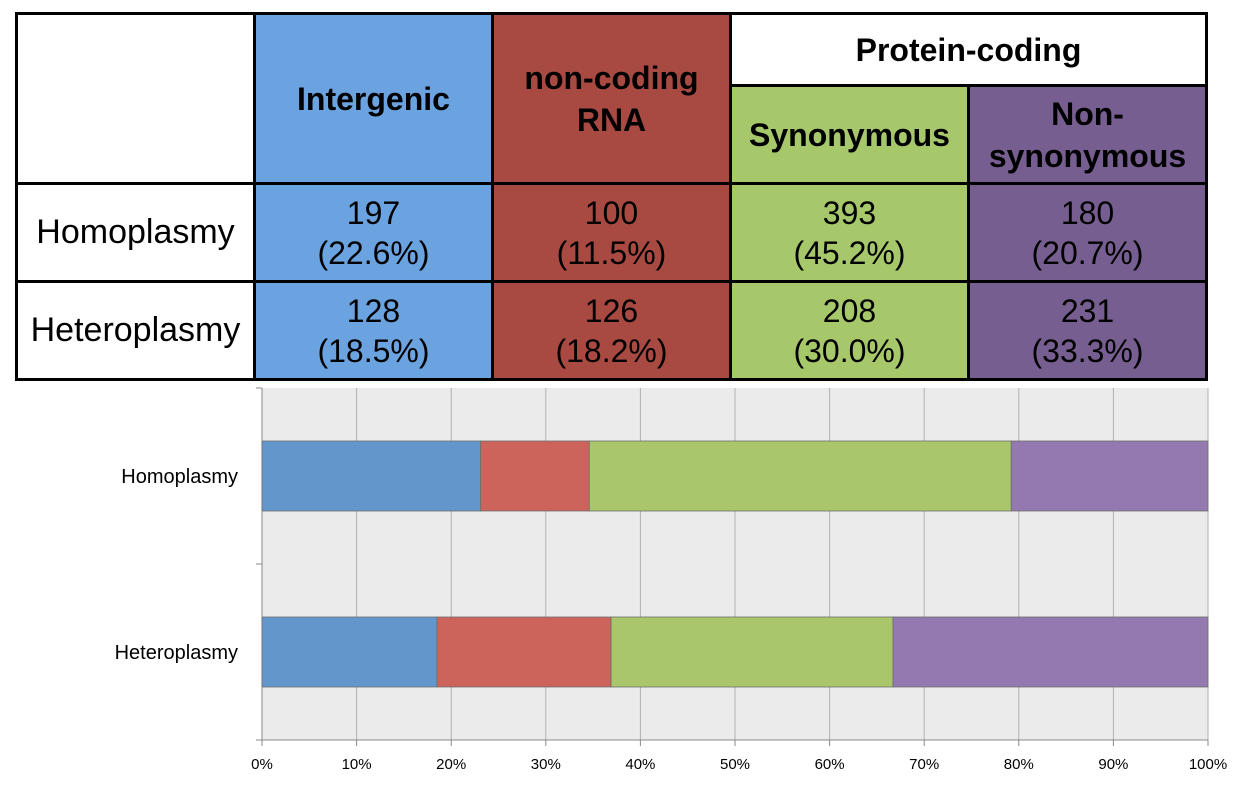 The width and height of the screenshot is (1236, 805). I want to click on header-nonsynonymous: Non- synonymous, so click(1087, 134).